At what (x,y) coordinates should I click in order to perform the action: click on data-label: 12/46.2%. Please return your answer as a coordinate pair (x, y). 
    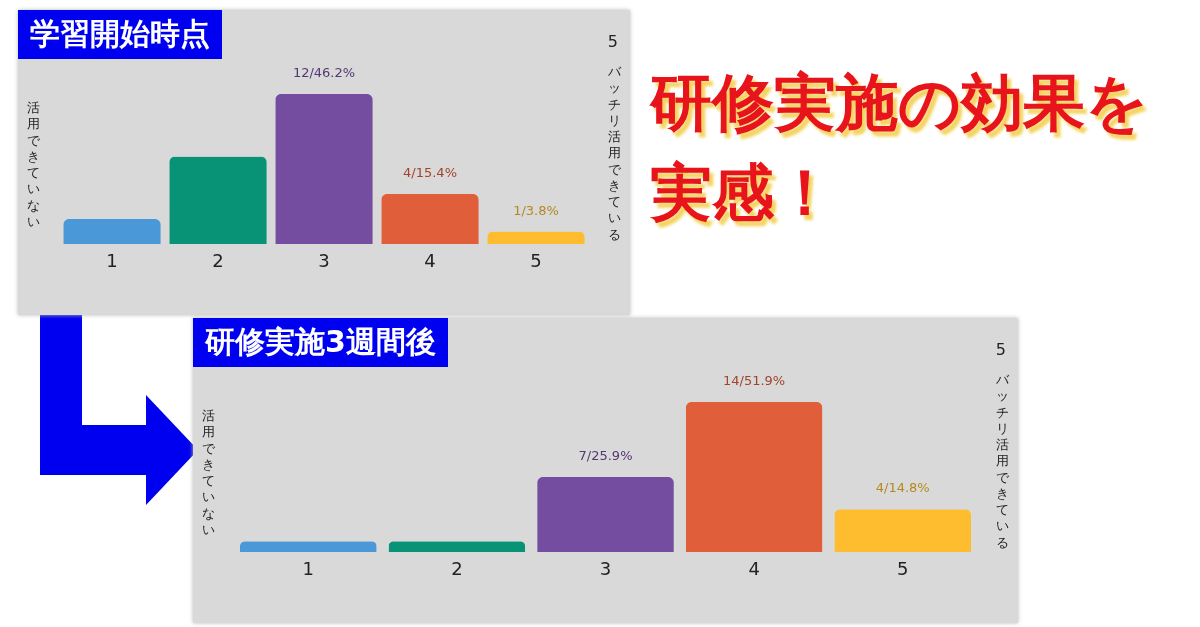
    Looking at the image, I should click on (324, 72).